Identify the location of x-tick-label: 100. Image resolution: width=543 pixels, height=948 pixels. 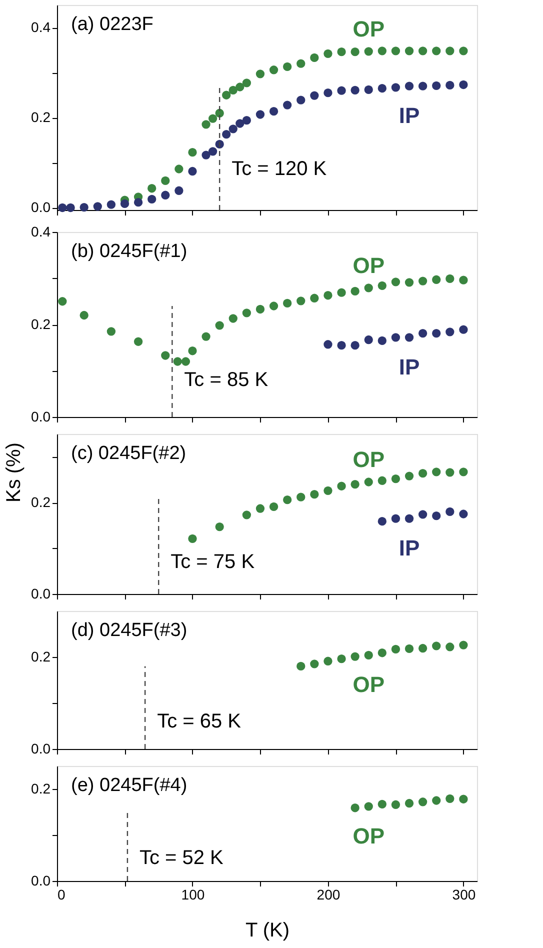
(193, 894).